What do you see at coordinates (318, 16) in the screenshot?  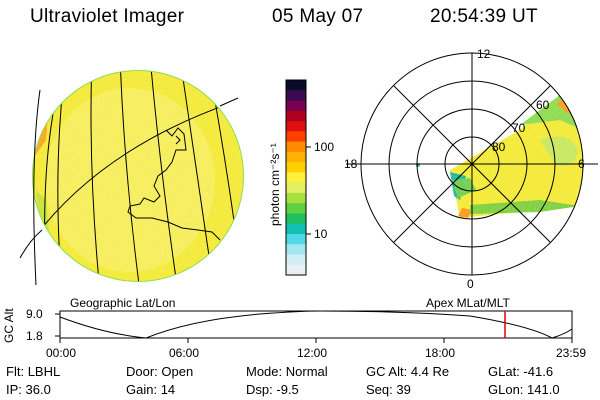 I see `date-label: 05 May 07` at bounding box center [318, 16].